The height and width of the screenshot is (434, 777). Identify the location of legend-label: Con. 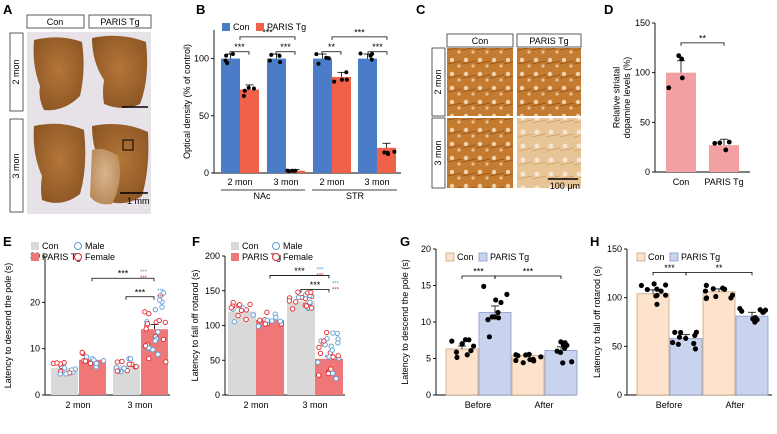
(465, 257).